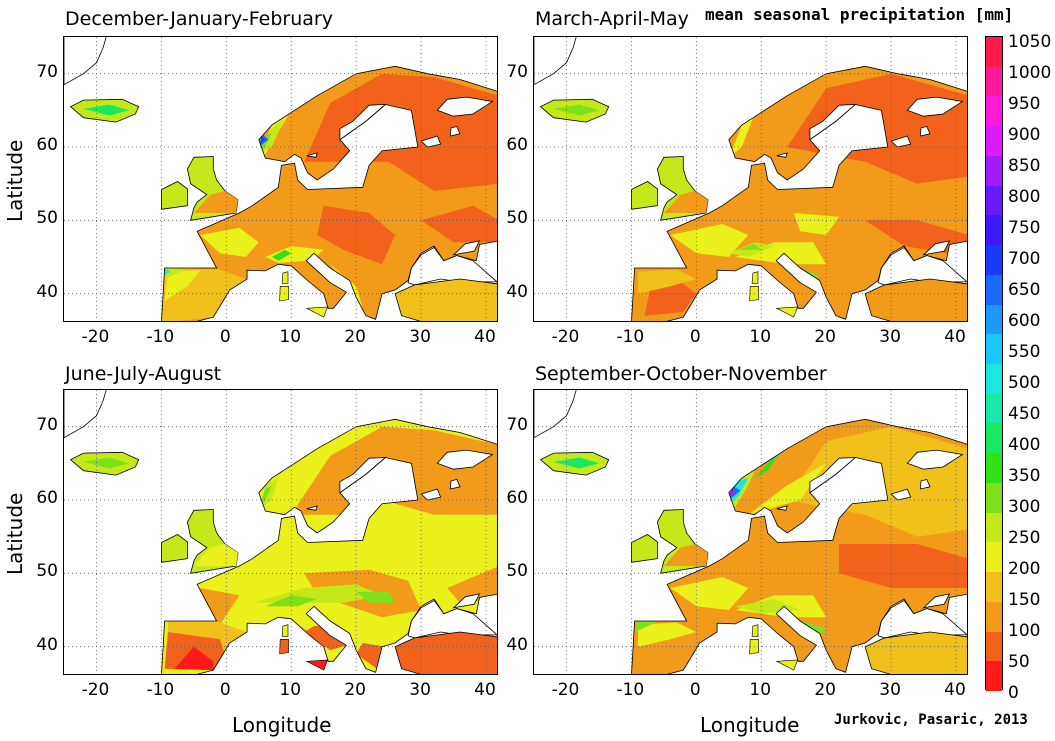  I want to click on colorbar-tick-label: 400, so click(1024, 445).